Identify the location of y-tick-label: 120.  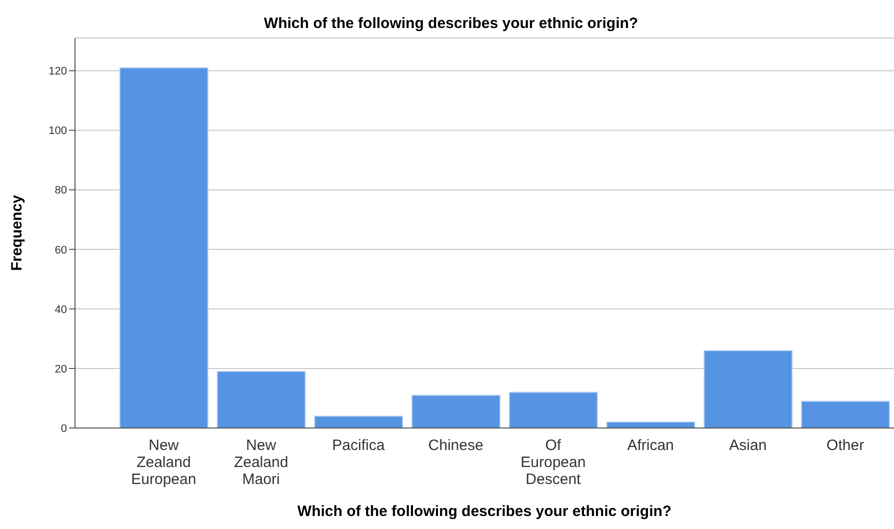
(57, 72).